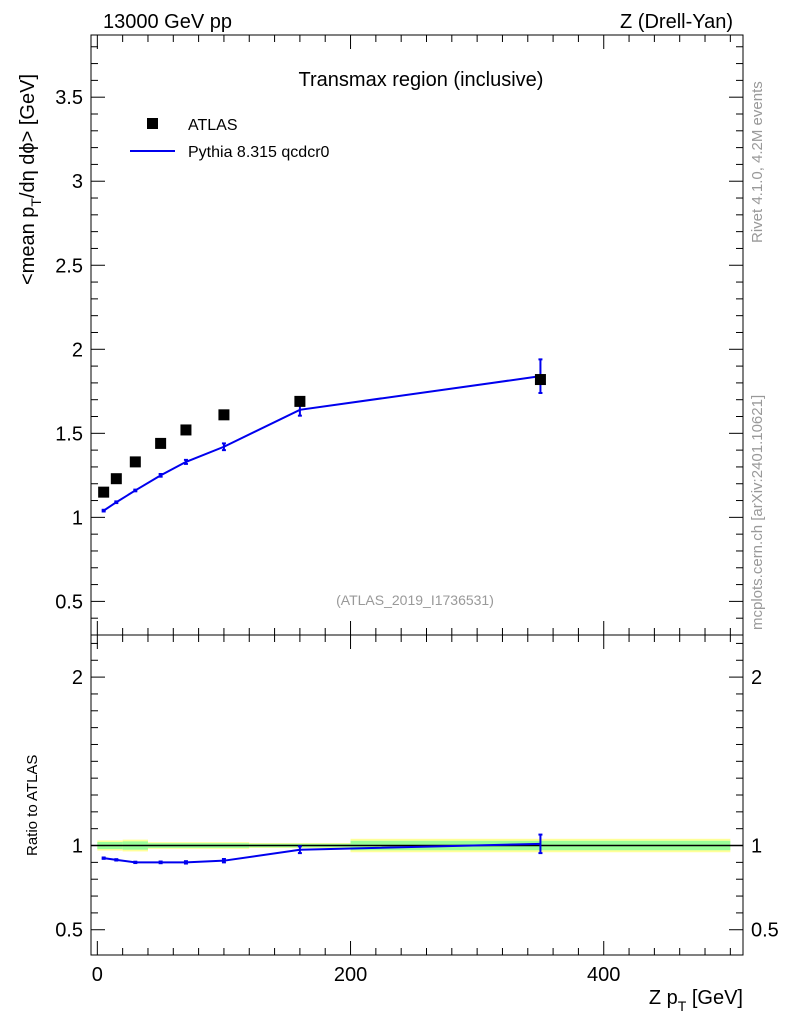 This screenshot has height=1024, width=786. What do you see at coordinates (322, 853) in the screenshot?
I see `ratio-series-line` at bounding box center [322, 853].